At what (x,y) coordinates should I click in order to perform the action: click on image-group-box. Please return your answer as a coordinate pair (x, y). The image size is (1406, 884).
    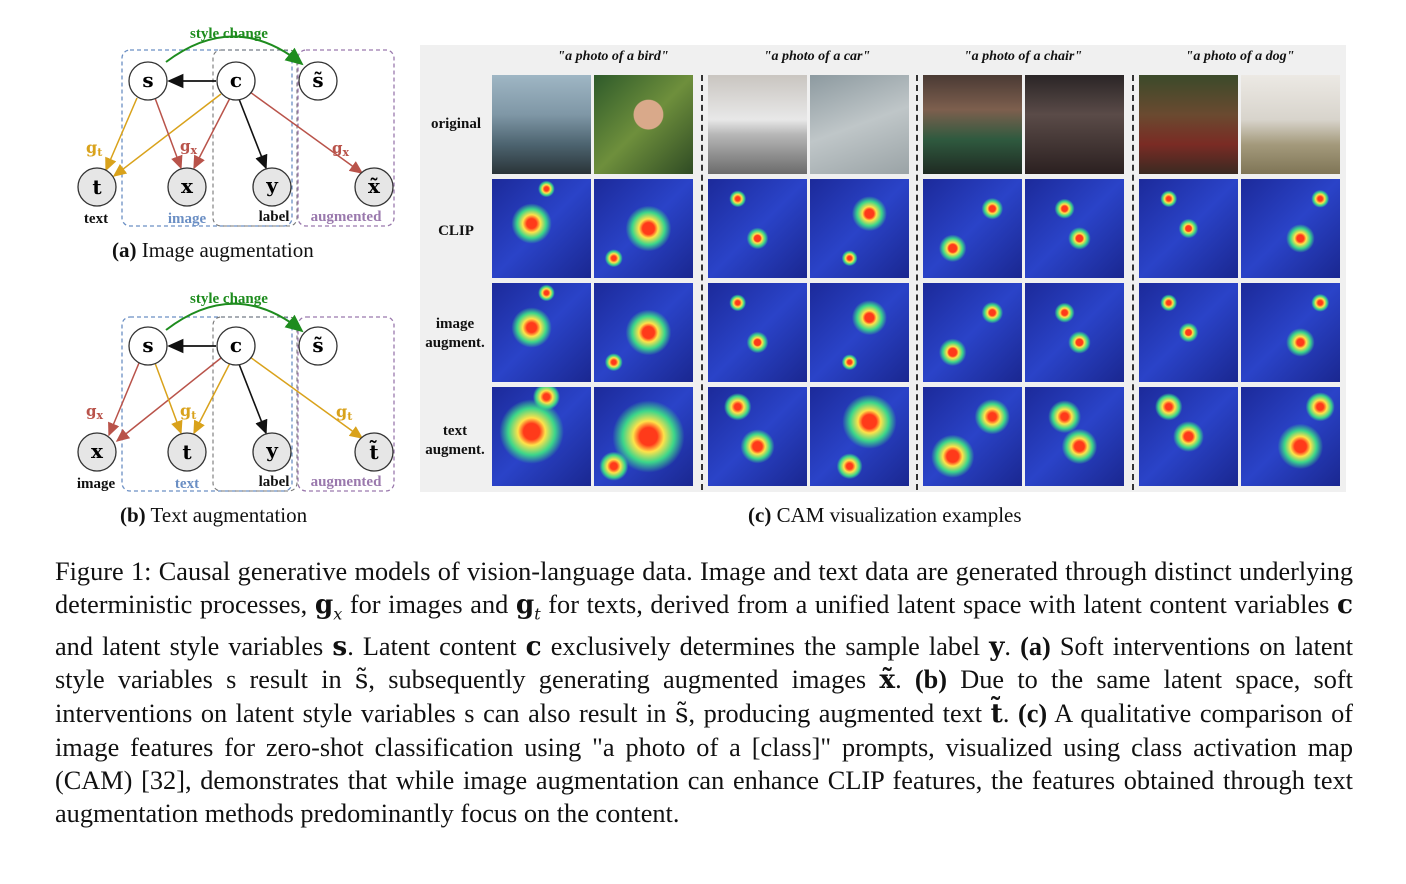
    Looking at the image, I should click on (207, 138).